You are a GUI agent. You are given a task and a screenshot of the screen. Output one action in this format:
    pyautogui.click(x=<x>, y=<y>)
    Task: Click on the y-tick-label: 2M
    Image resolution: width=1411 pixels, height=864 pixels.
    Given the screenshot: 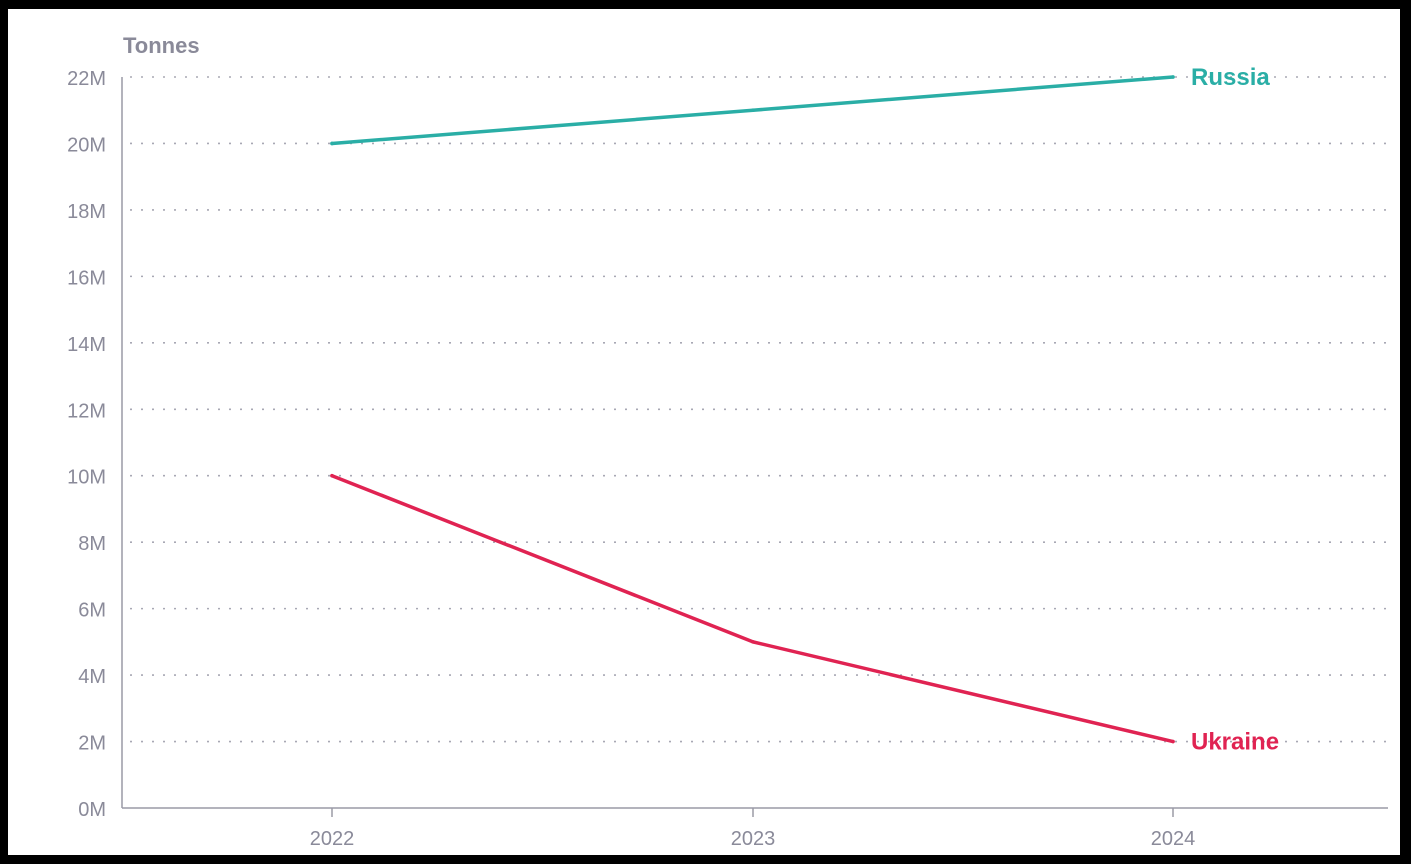 What is the action you would take?
    pyautogui.click(x=92, y=744)
    